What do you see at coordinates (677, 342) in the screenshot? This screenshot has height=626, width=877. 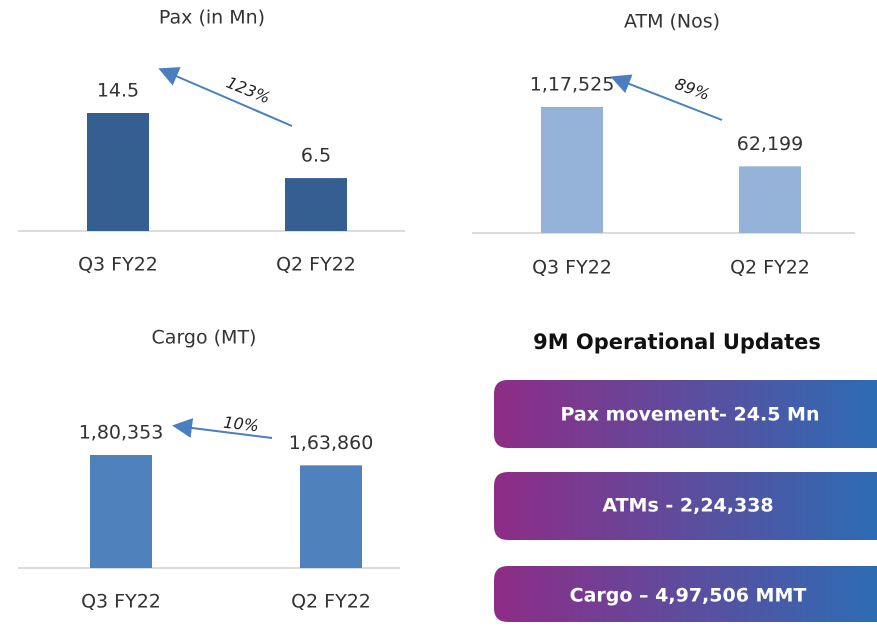 I see `panel-title: 9M Operational Updates` at bounding box center [677, 342].